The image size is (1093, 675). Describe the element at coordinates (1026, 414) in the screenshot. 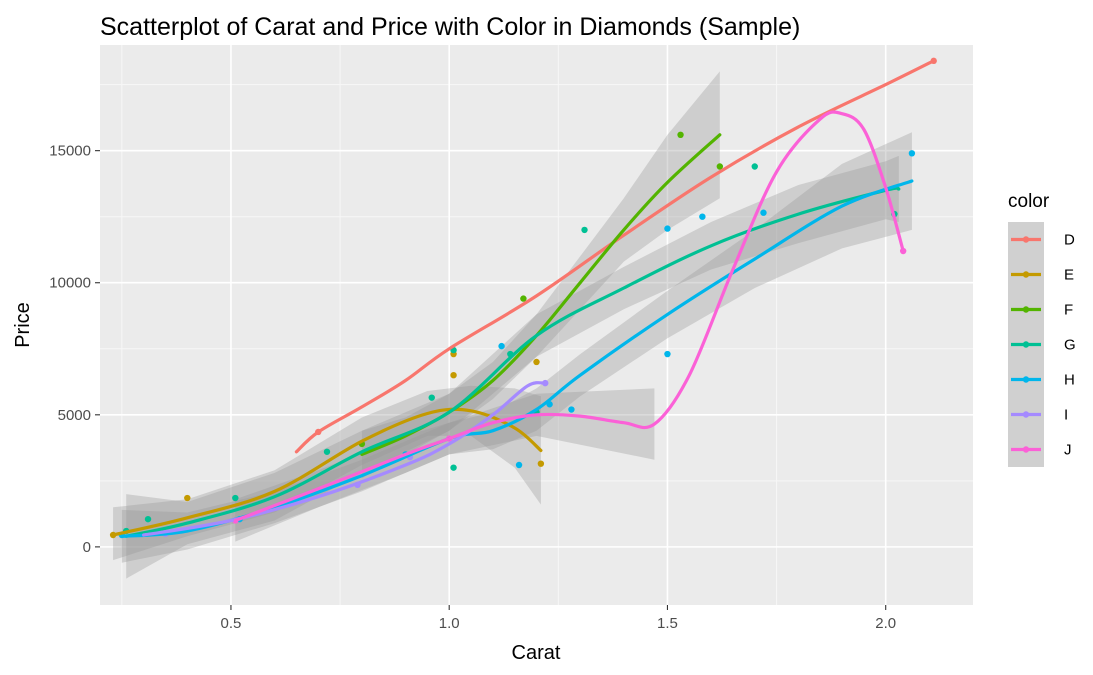

I see `legend-key-point-i` at that location.